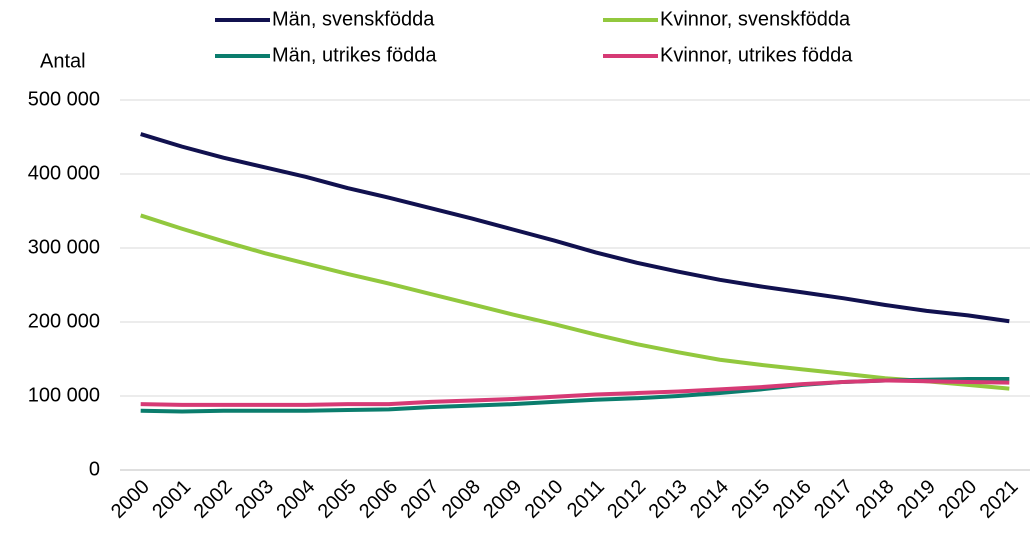  What do you see at coordinates (254, 499) in the screenshot?
I see `x-tick-label: 2003` at bounding box center [254, 499].